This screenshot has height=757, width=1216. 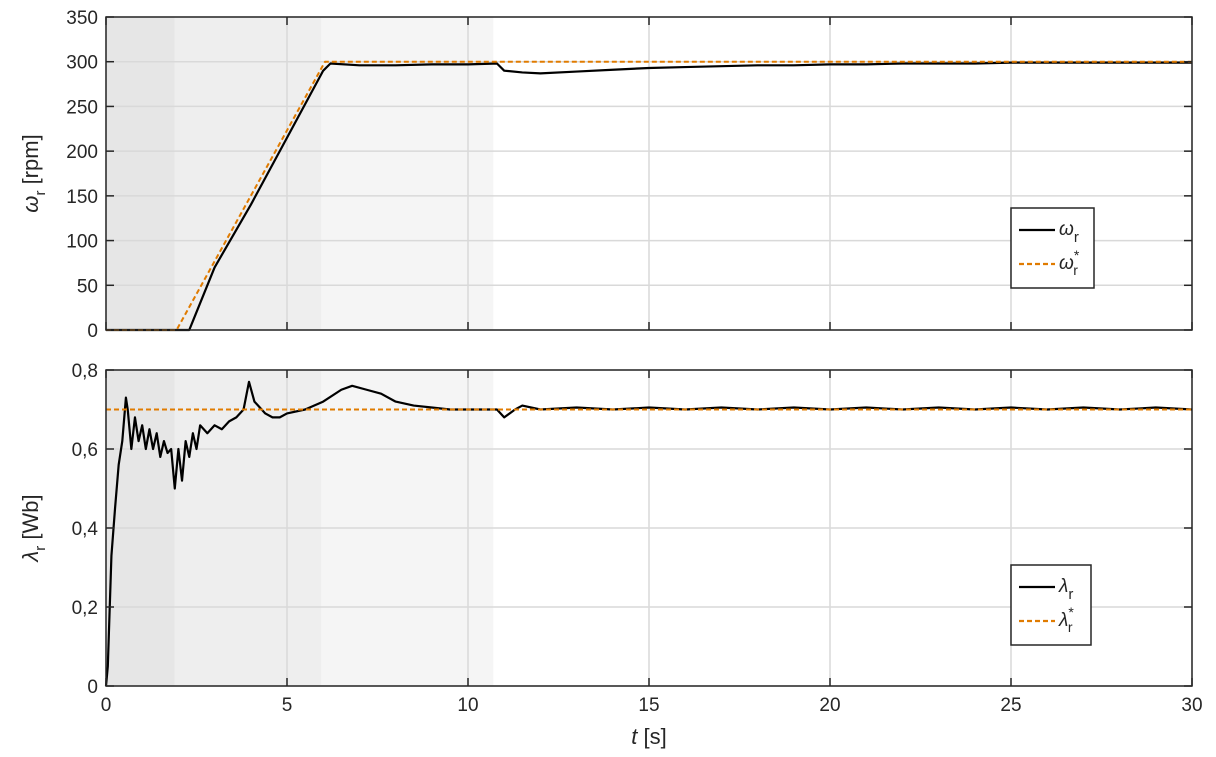 I want to click on x-tick-label: 10, so click(x=467, y=705).